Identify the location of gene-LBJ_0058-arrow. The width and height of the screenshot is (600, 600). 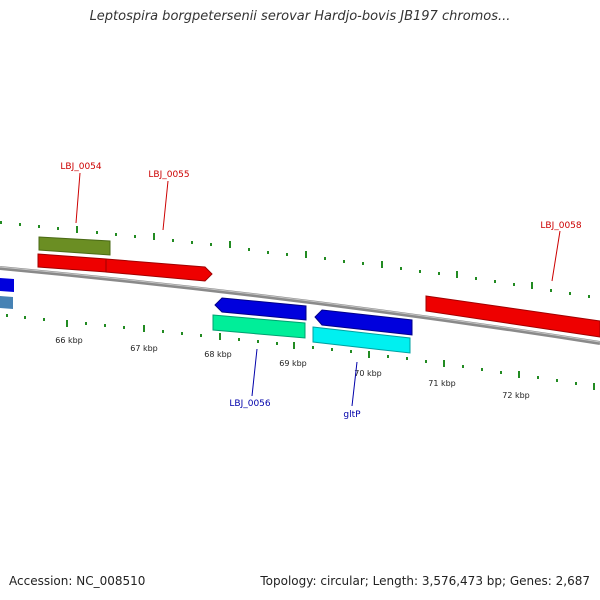
(512, 316).